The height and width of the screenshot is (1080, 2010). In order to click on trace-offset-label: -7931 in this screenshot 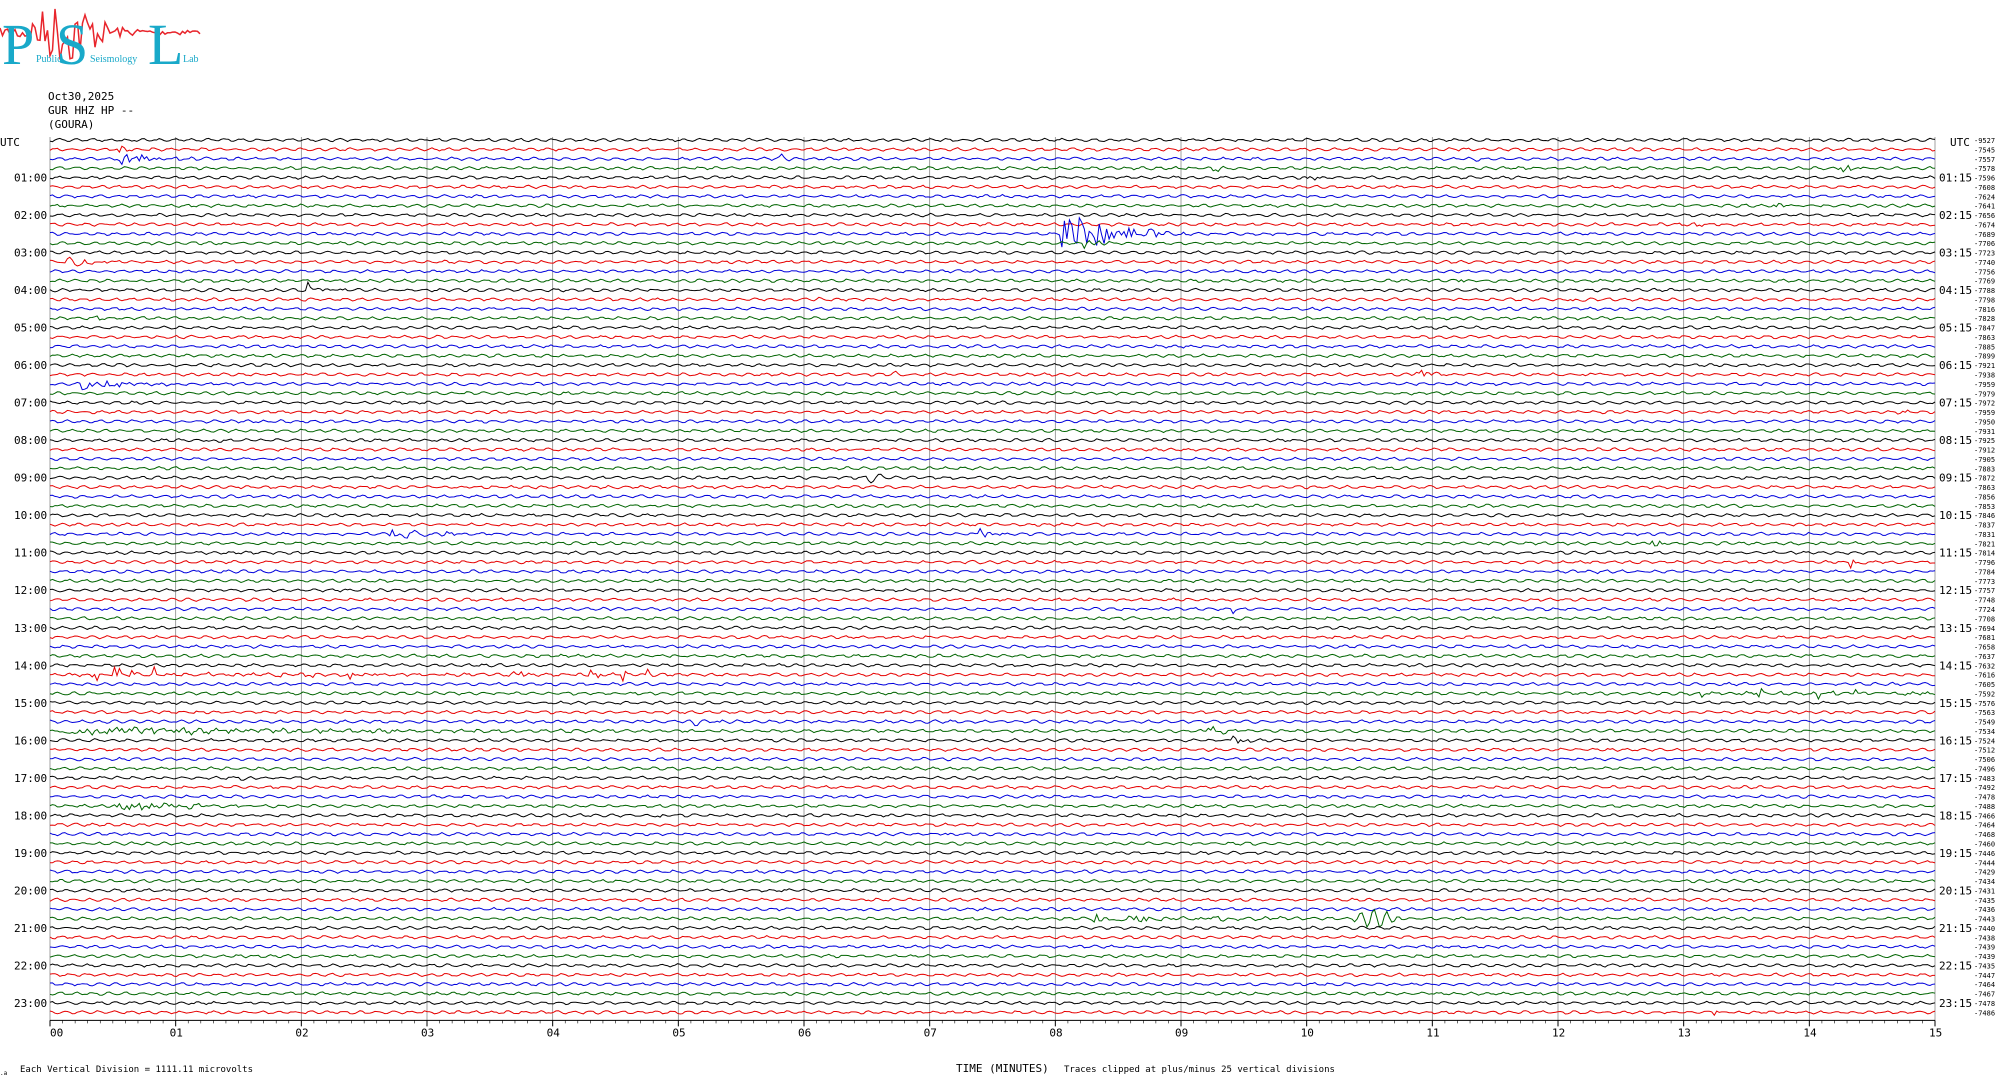, I will do `click(1984, 432)`.